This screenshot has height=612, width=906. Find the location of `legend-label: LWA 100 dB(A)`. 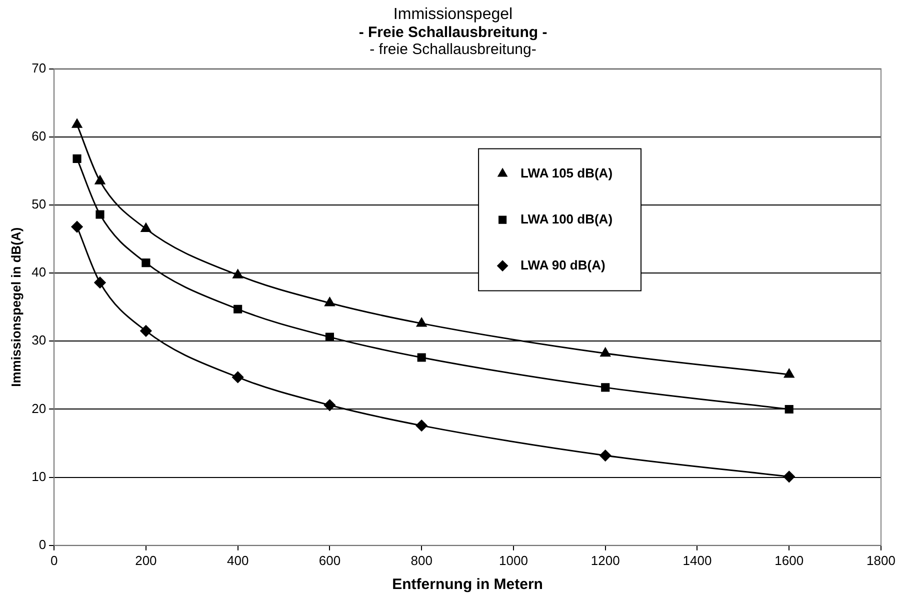

legend-label: LWA 100 dB(A) is located at coordinates (566, 218).